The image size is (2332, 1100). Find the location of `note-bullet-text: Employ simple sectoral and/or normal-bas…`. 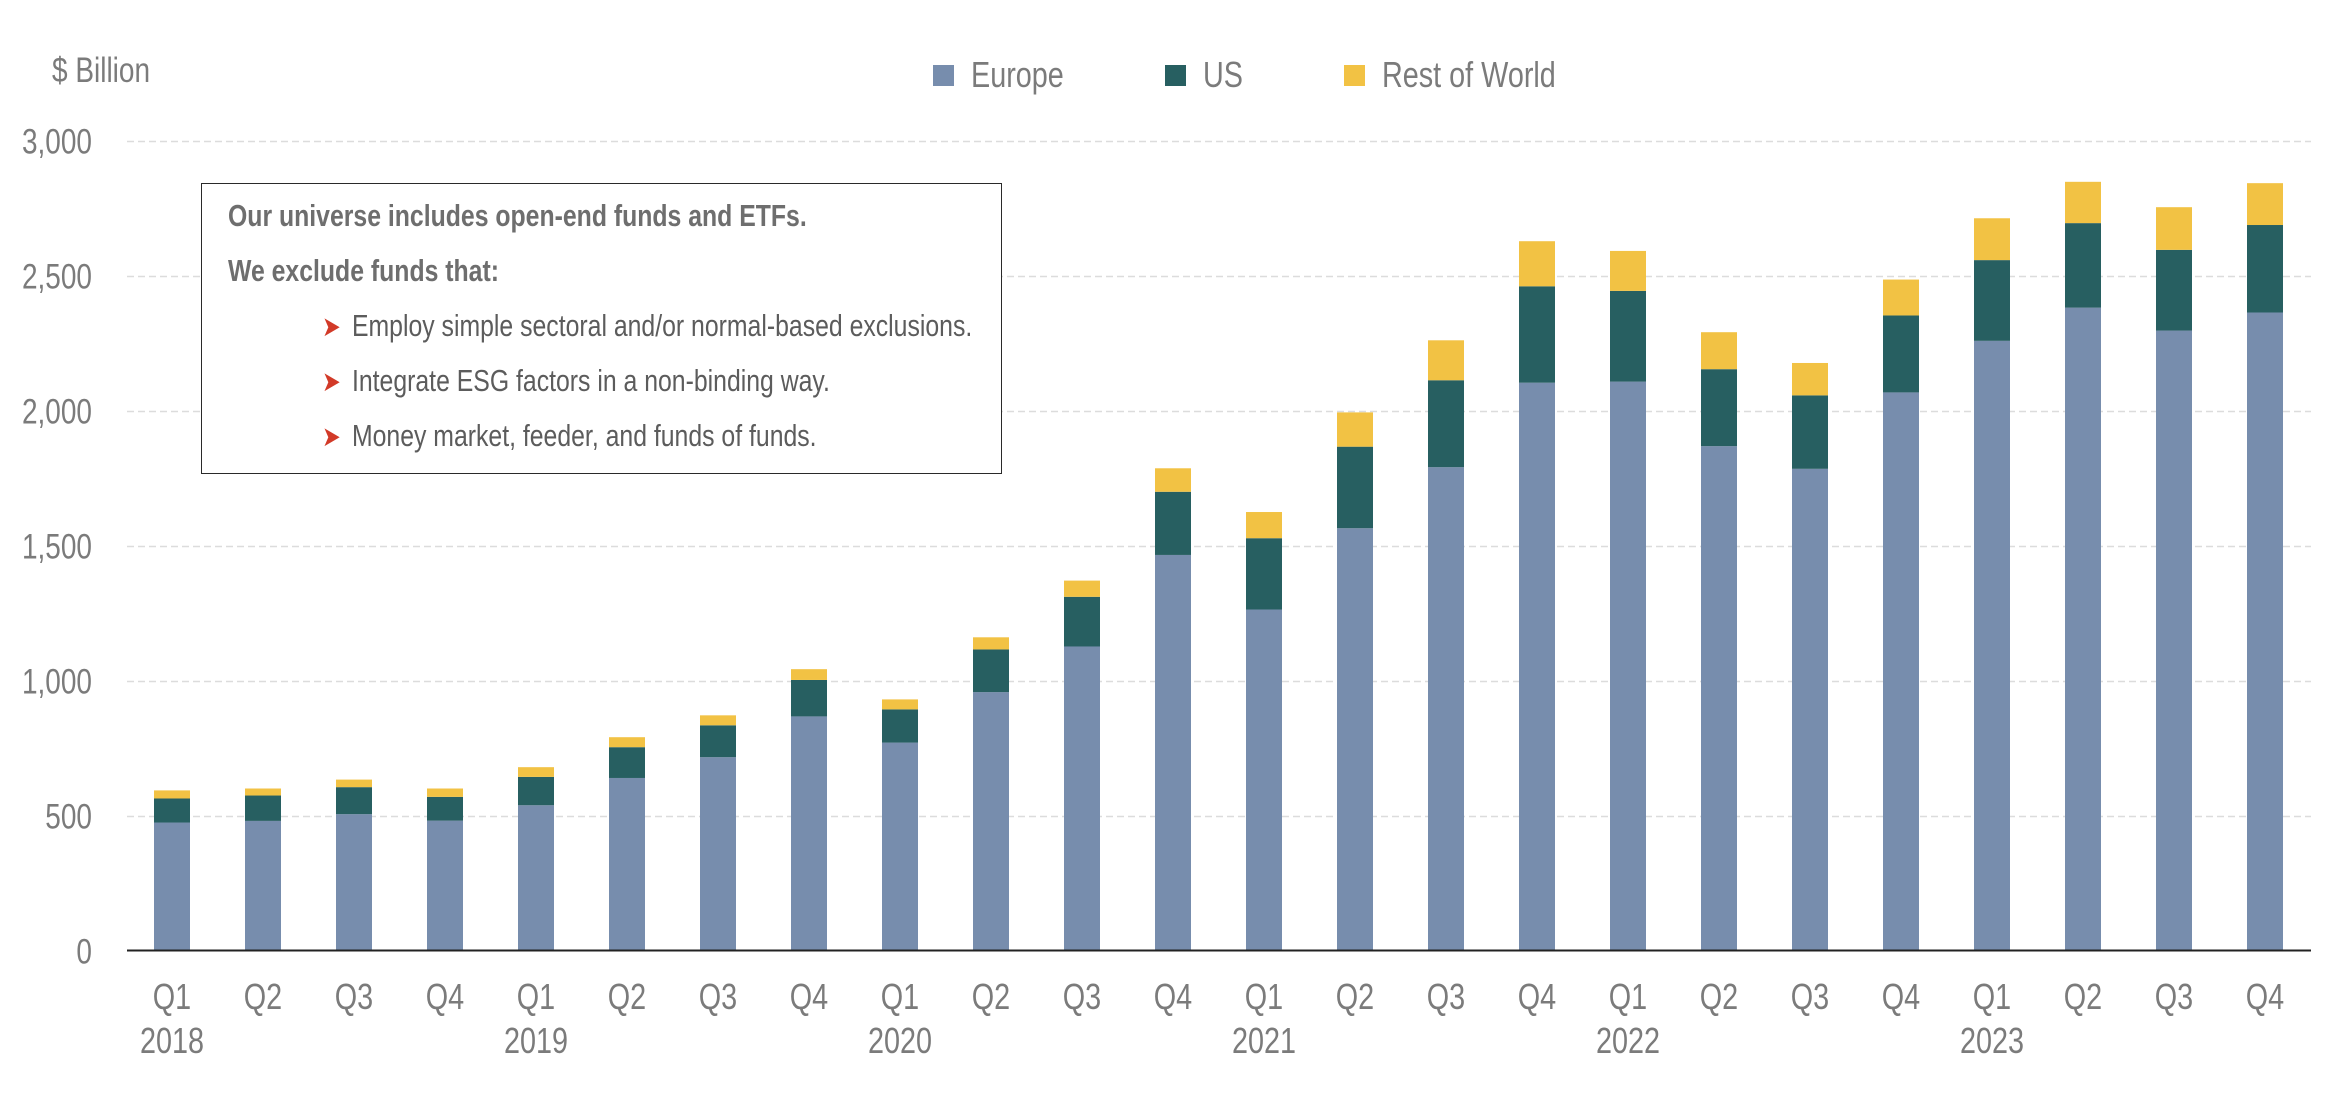

note-bullet-text: Employ simple sectoral and/or normal-bas… is located at coordinates (662, 325).